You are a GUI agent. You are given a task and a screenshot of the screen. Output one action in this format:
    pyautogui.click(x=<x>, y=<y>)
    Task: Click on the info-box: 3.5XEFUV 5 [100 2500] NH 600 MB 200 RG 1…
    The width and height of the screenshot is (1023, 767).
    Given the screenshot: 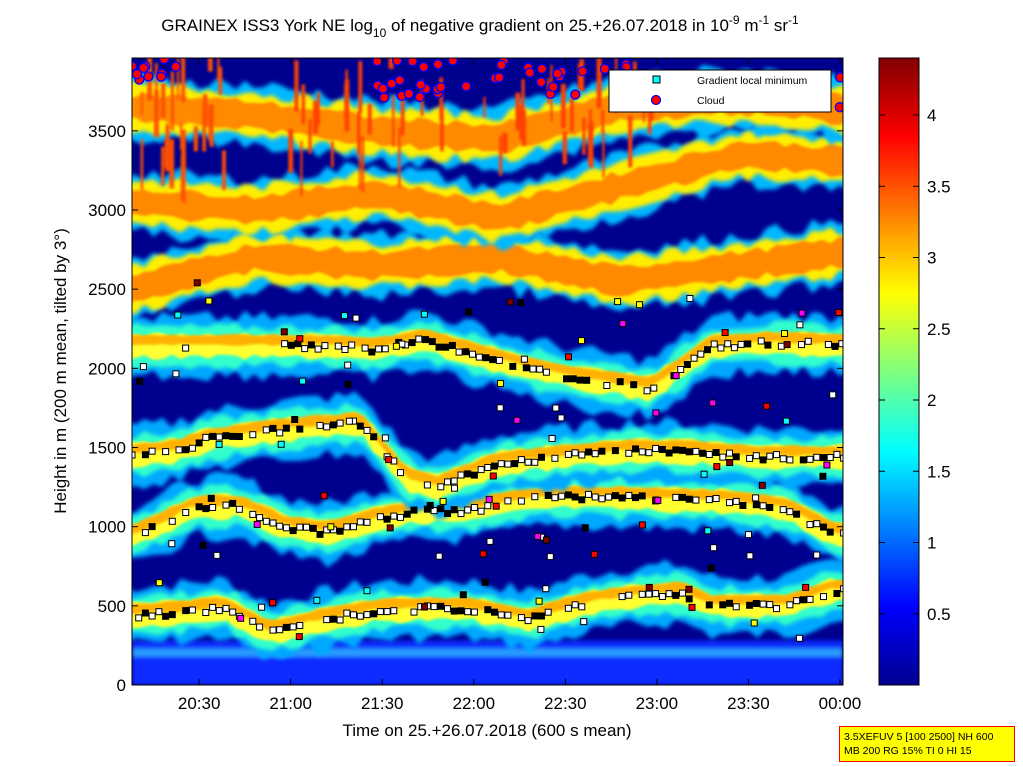 What is the action you would take?
    pyautogui.click(x=927, y=744)
    